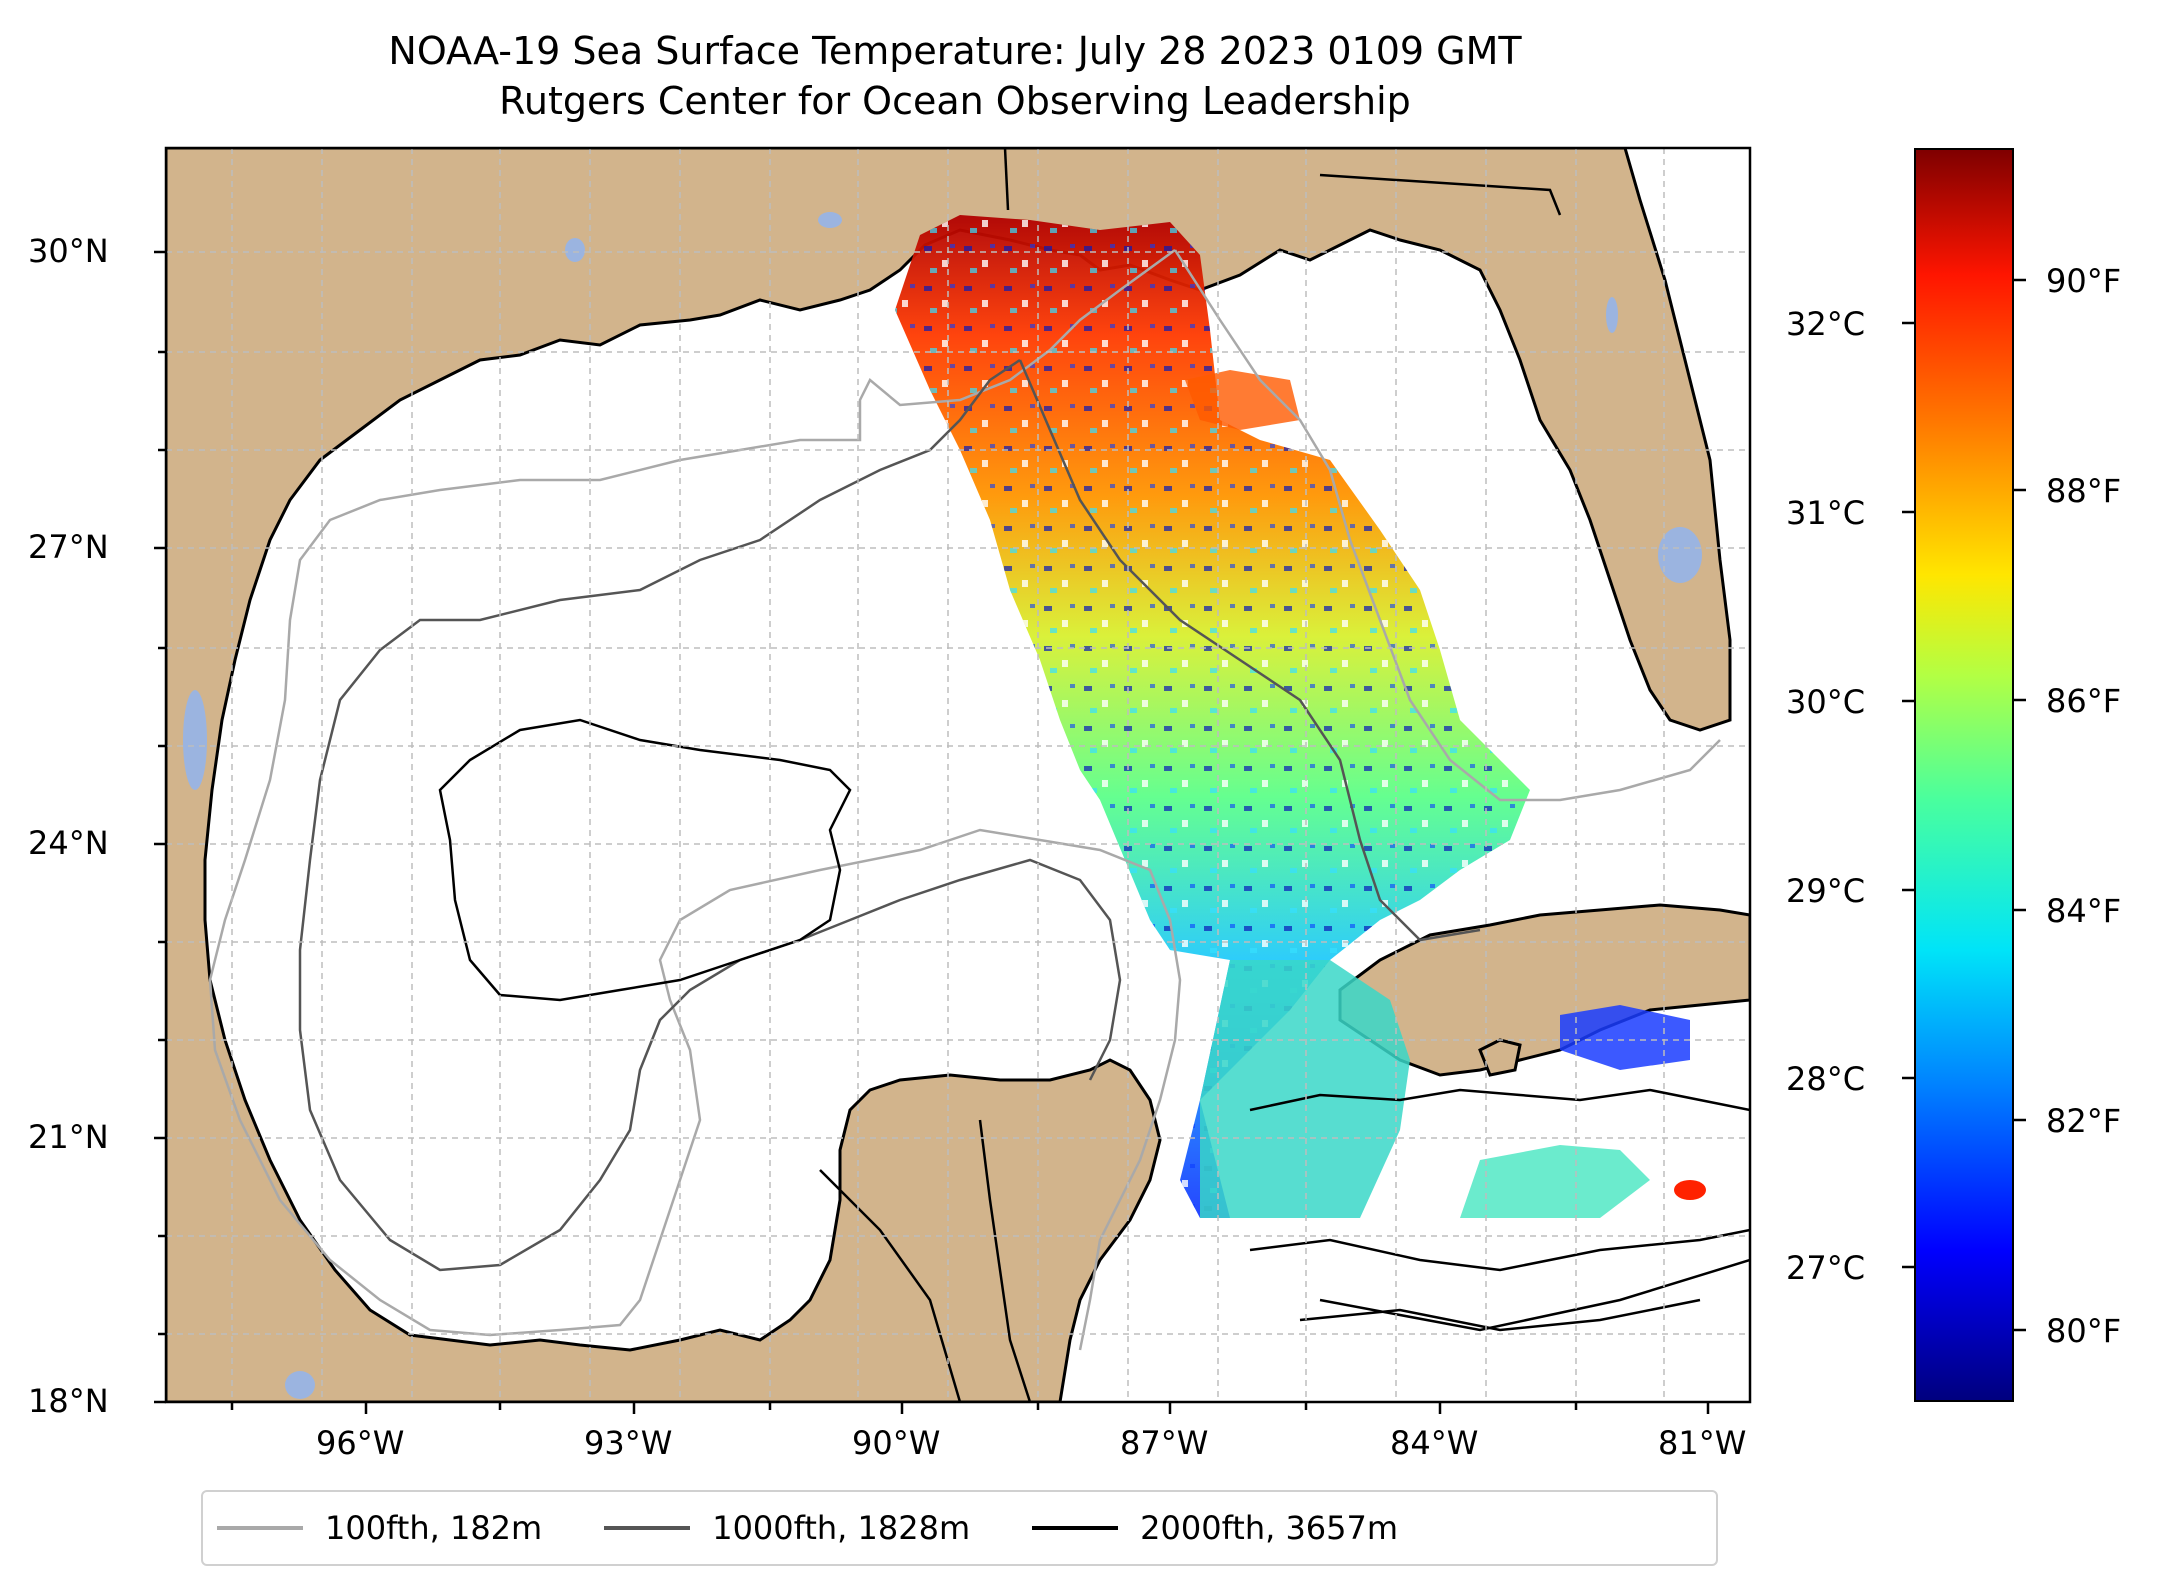  Describe the element at coordinates (1964, 775) in the screenshot. I see `colorbar` at that location.